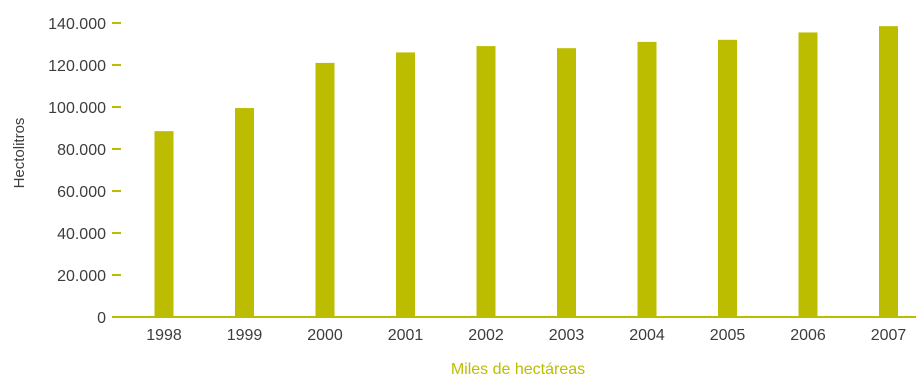  I want to click on bar-1999, so click(244, 212).